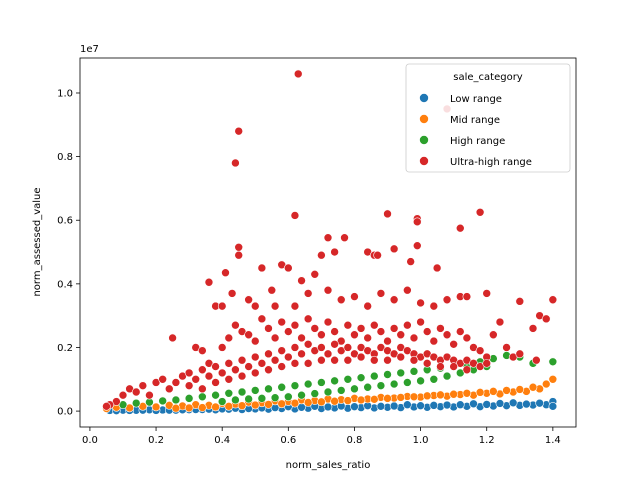 This screenshot has height=480, width=640. Describe the element at coordinates (487, 440) in the screenshot. I see `x-tick-label: 1.2` at that location.